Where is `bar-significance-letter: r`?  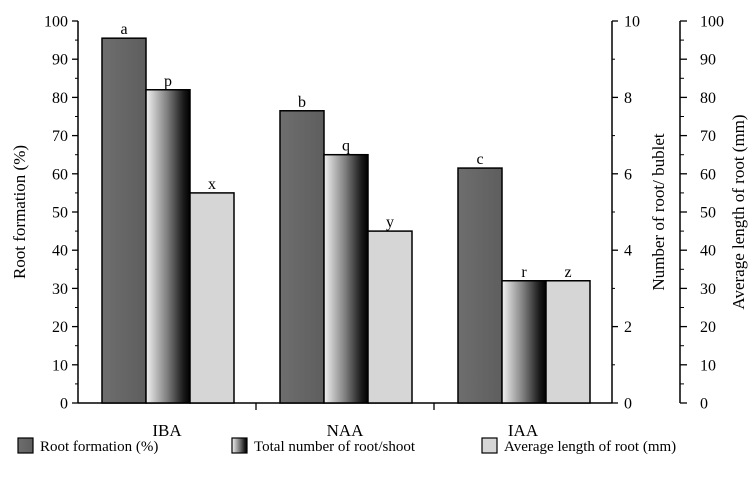
bar-significance-letter: r is located at coordinates (524, 272).